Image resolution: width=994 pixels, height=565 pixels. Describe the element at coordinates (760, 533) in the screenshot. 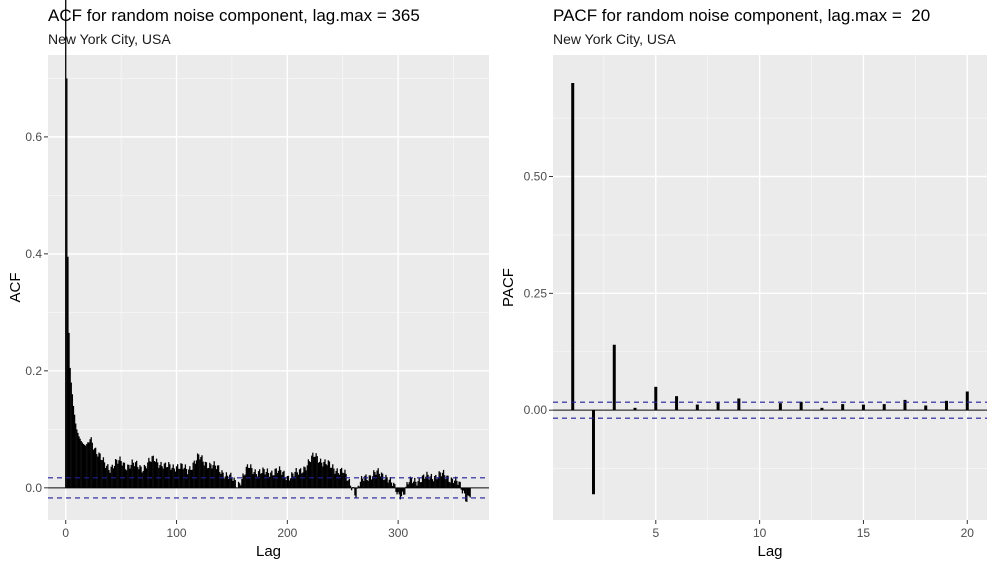

I see `pacf-x-tick-label: 10` at that location.